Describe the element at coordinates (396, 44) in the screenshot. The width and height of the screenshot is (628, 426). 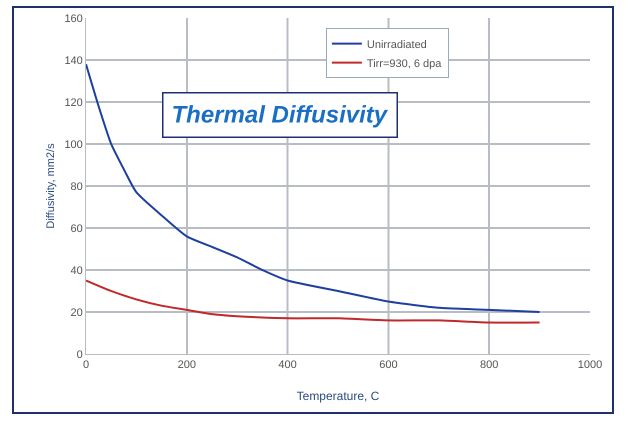
I see `legend-label: Unirradiated` at that location.